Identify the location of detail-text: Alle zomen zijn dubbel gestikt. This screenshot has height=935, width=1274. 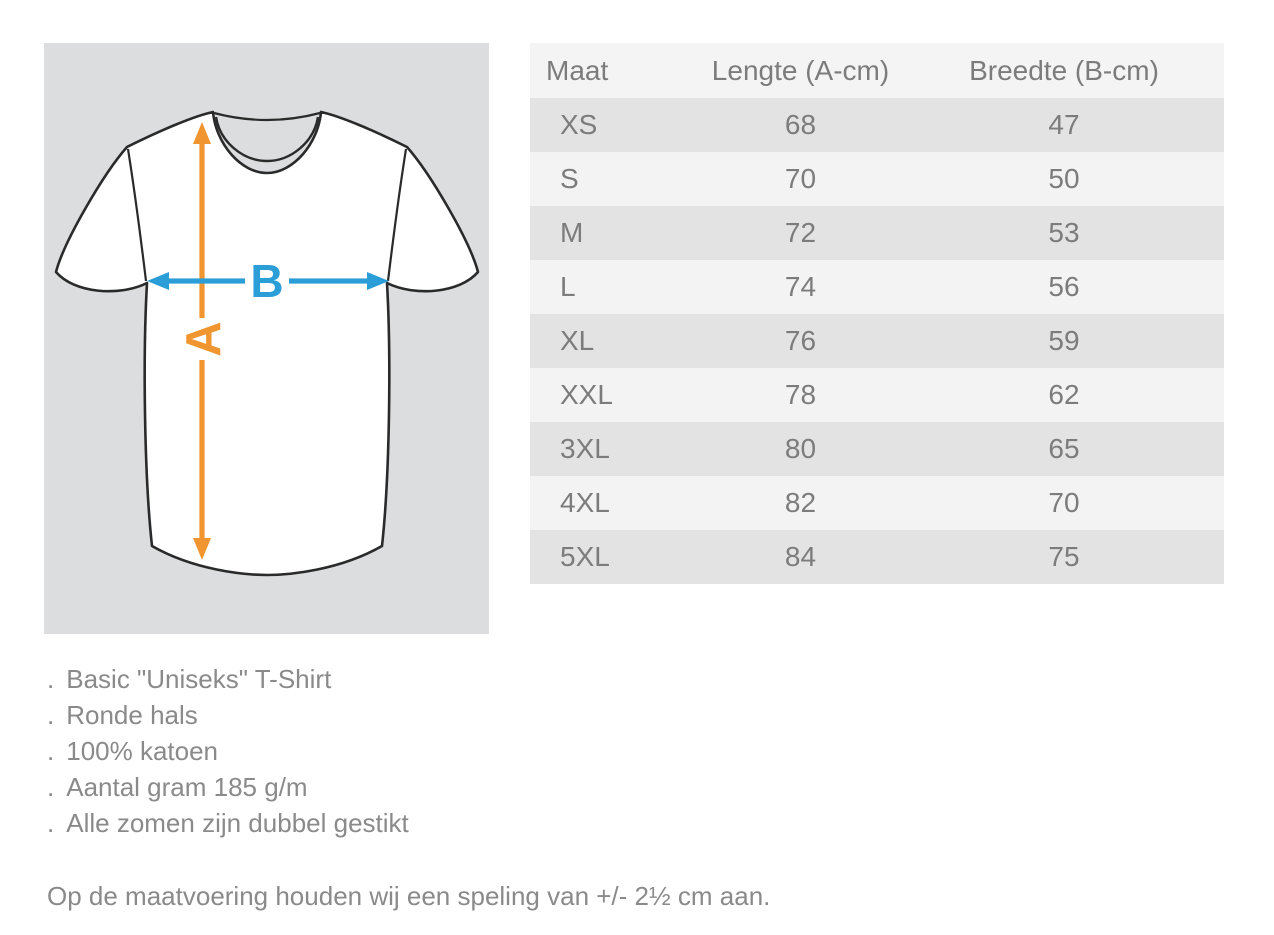
(237, 823).